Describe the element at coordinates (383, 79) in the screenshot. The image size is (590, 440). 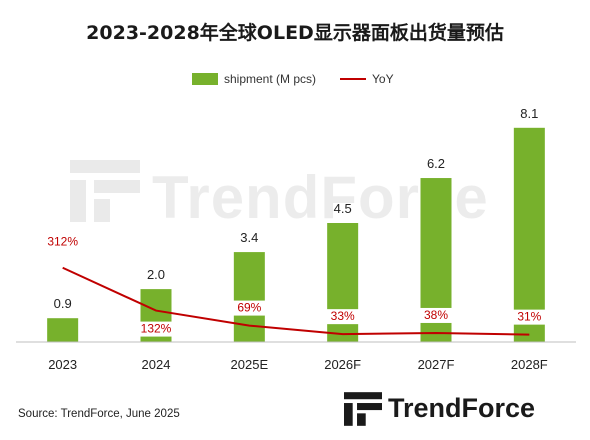
I see `legend-label-yoy: YoY` at that location.